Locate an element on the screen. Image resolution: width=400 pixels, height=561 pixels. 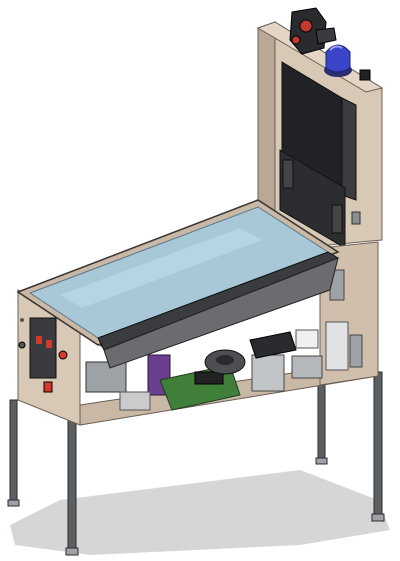
coin-door is located at coordinates (43, 348).